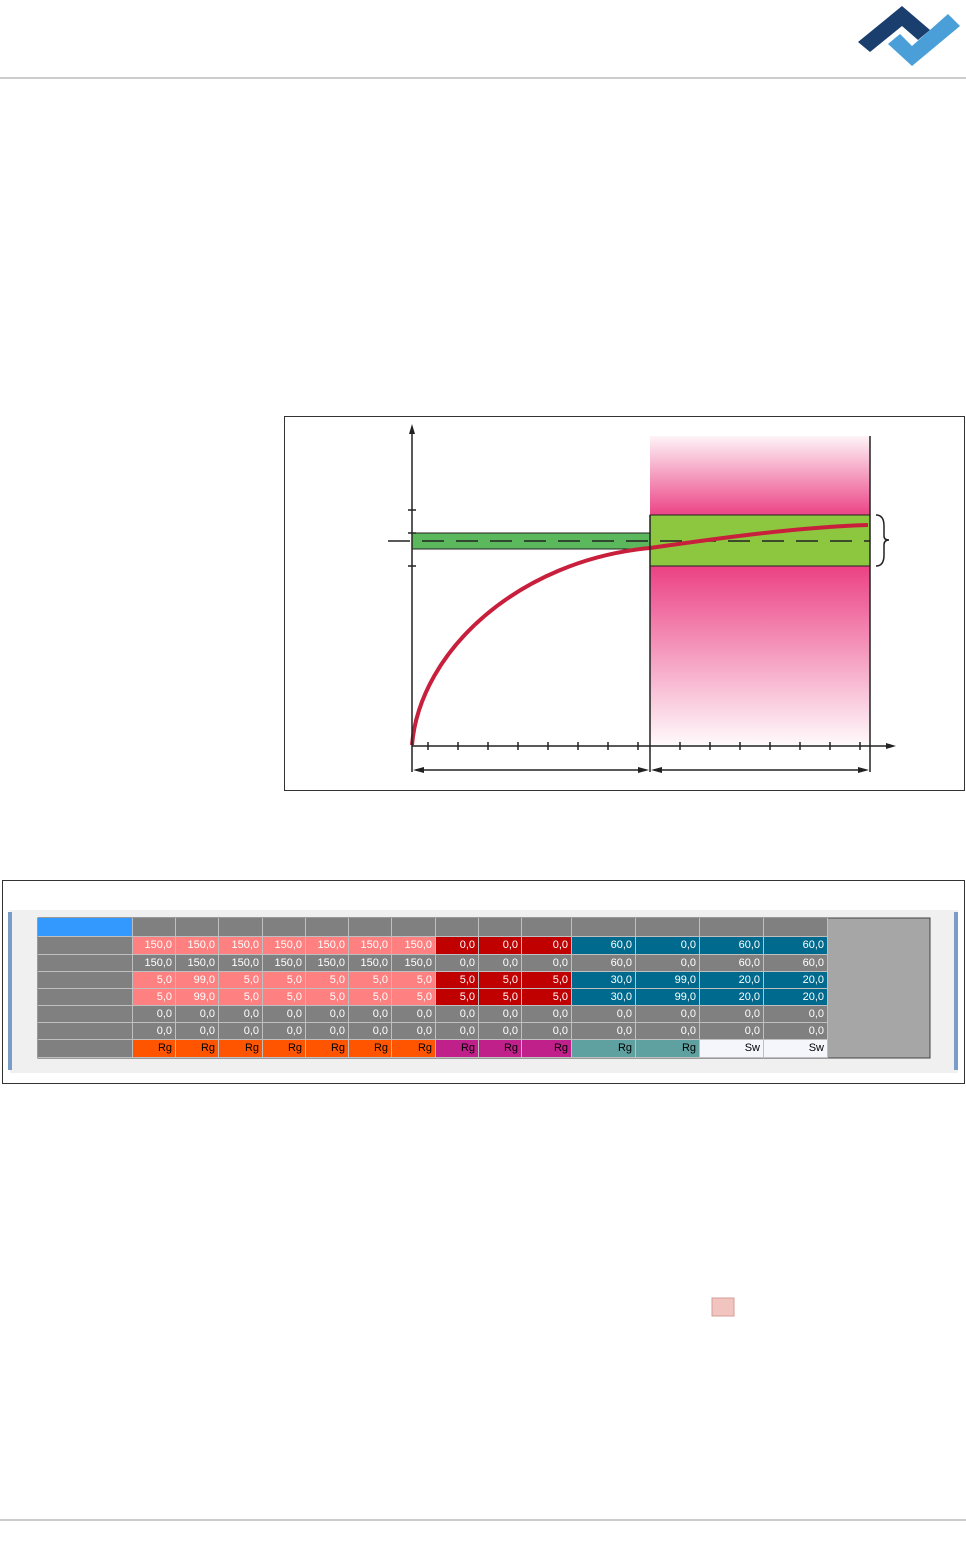  Describe the element at coordinates (723, 1307) in the screenshot. I see `icon` at that location.